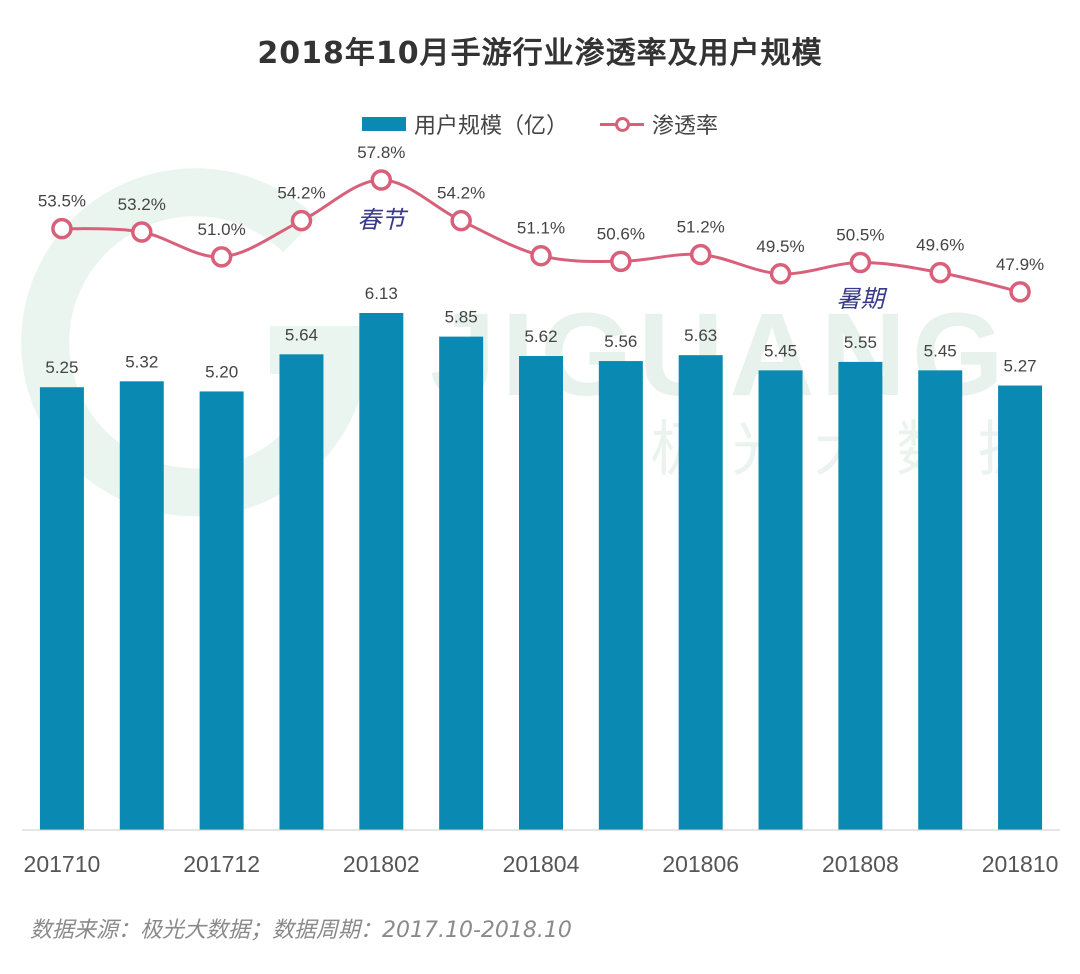 This screenshot has width=1080, height=974. I want to click on line-series, so click(541, 236).